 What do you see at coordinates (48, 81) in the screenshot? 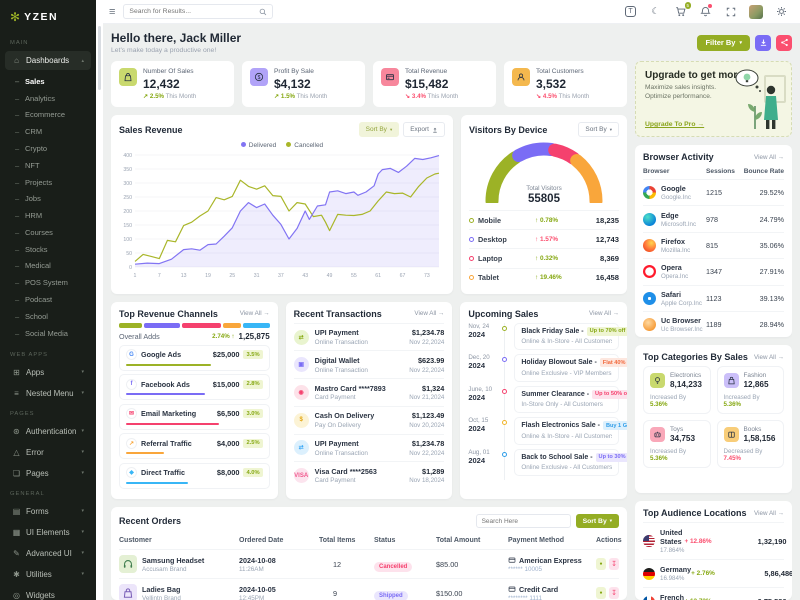
I see `sidebar-item-sales: Sales` at bounding box center [48, 81].